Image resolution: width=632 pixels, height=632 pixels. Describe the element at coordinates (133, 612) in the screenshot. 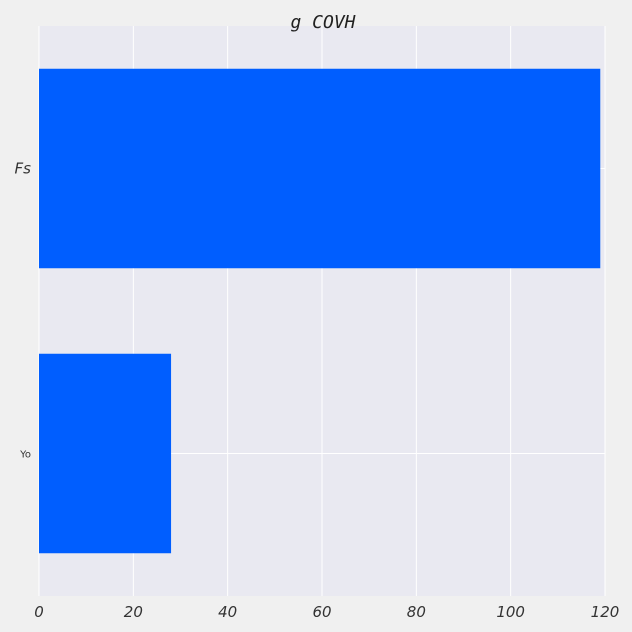

I see `x-tick-label: 20` at that location.